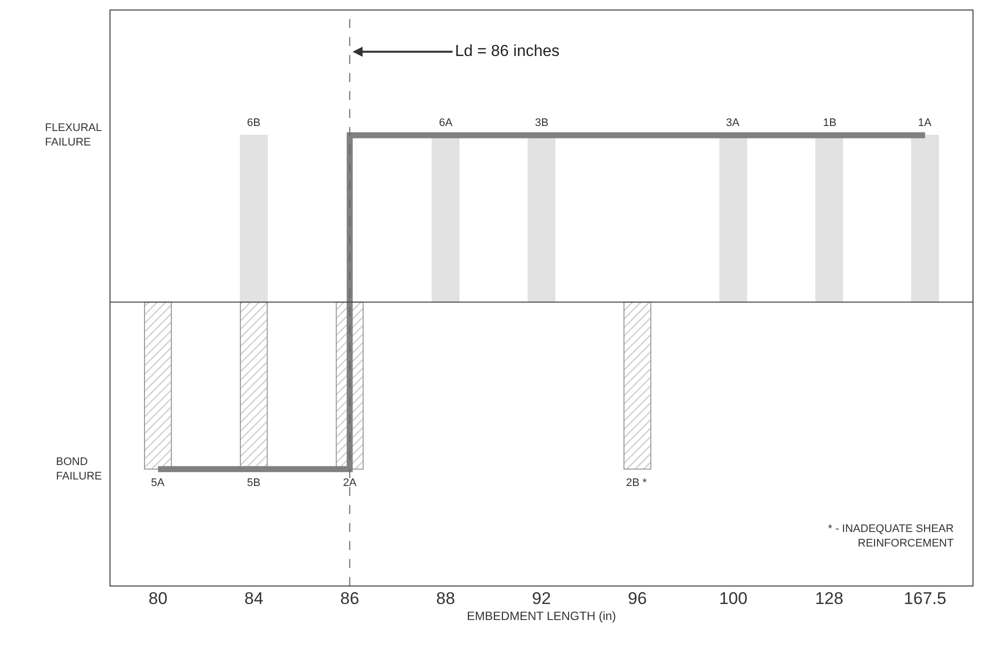 The image size is (983, 646). Describe the element at coordinates (891, 536) in the screenshot. I see `text: * - INADEQUATE SHEAR REINFORCEMENT` at that location.